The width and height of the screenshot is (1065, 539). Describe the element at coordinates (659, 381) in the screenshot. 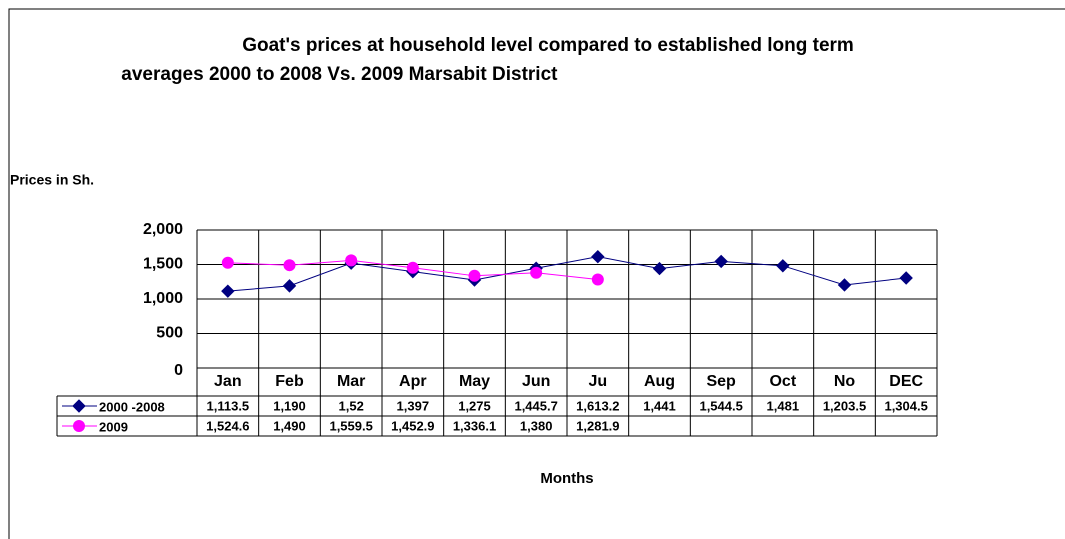

I see `x-tick-label: Aug` at that location.